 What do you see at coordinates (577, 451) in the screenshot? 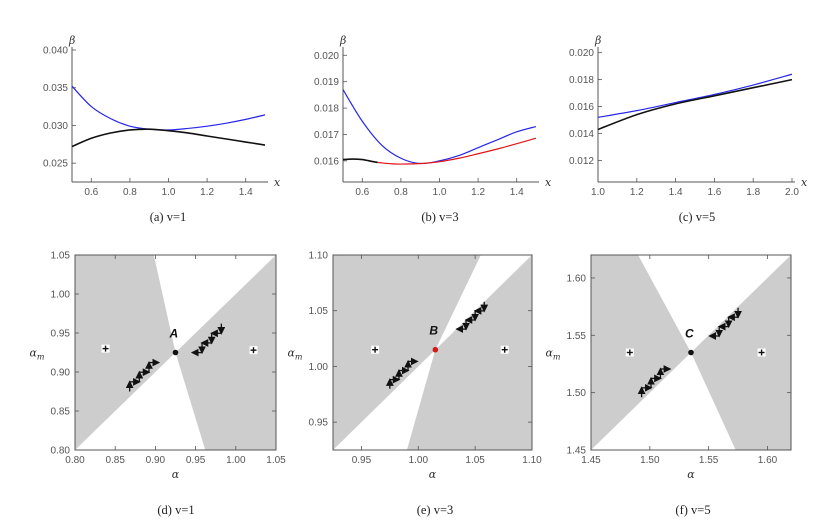
I see `y-tick-label: 1.45` at bounding box center [577, 451].